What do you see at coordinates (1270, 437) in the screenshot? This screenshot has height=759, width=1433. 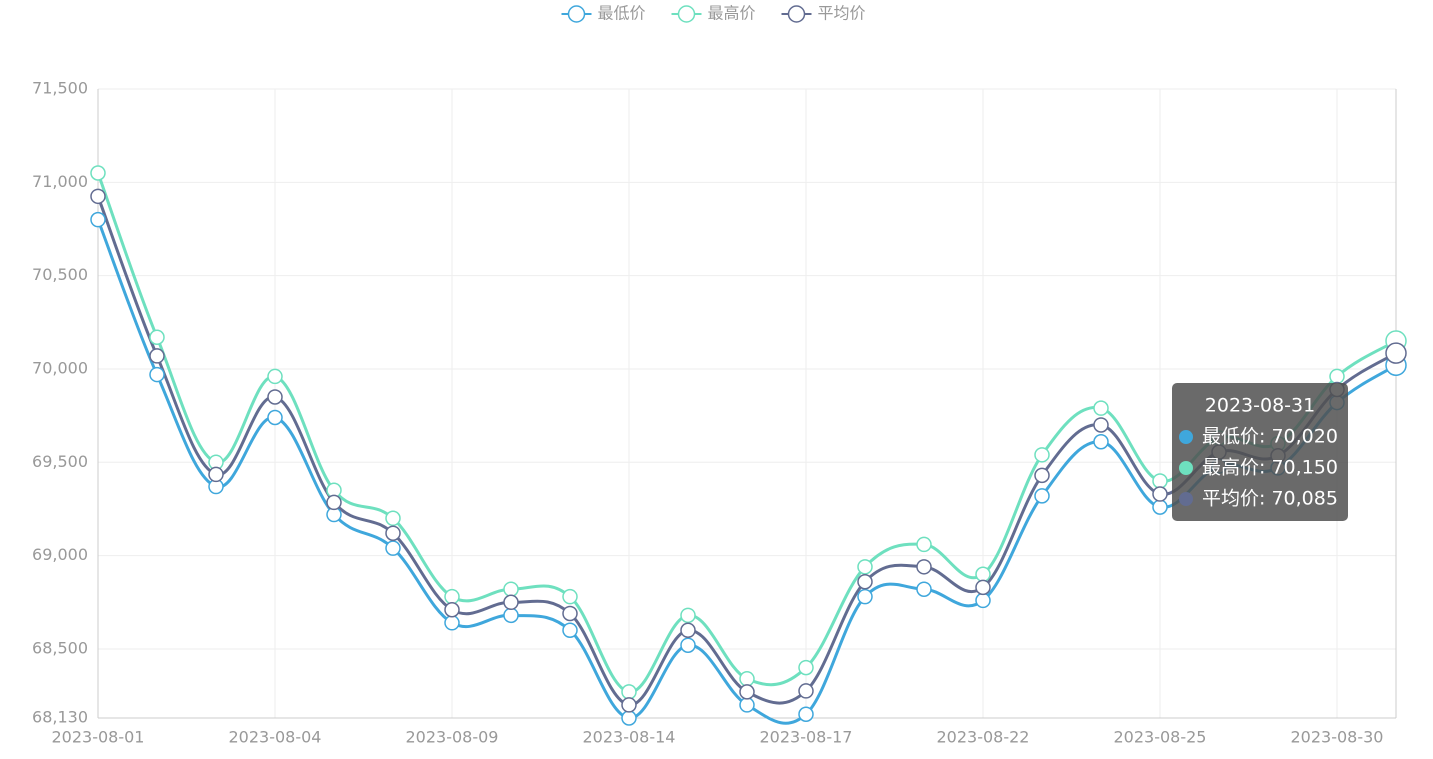 I see `tooltip-row: 最低价: 70,020` at bounding box center [1270, 437].